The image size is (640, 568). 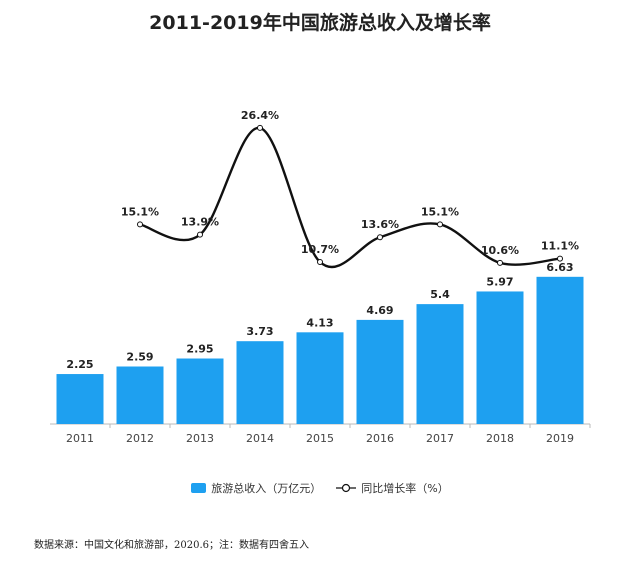 What do you see at coordinates (560, 246) in the screenshot?
I see `growth-label-2019: 11.1%` at bounding box center [560, 246].